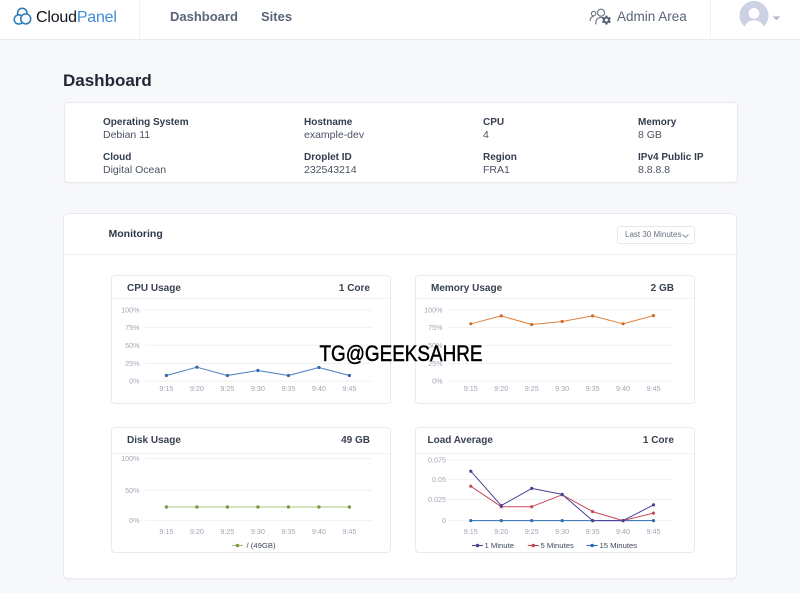 This screenshot has height=593, width=800. I want to click on svg-text: 0.025, so click(437, 499).